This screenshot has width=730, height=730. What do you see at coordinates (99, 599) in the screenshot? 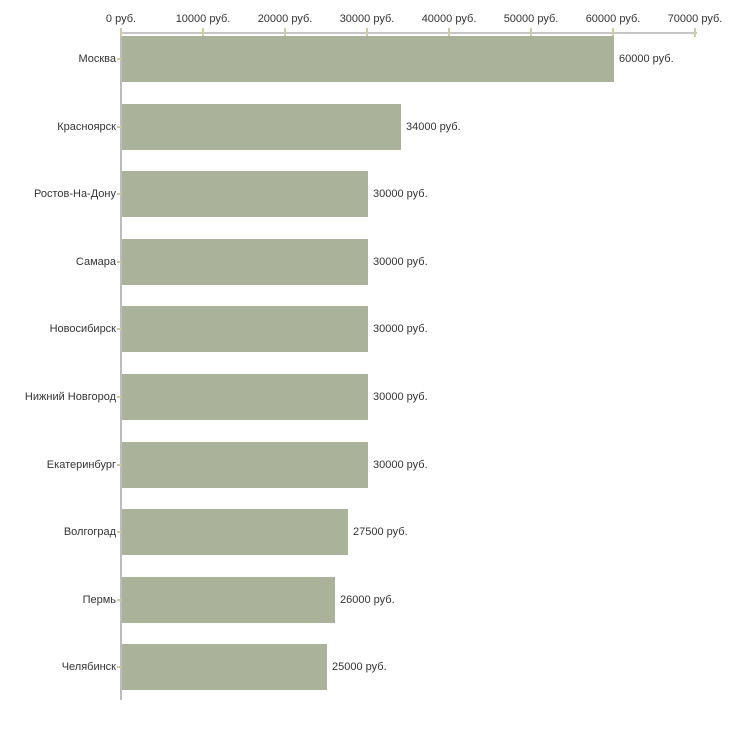
I see `category-label: Пермь` at bounding box center [99, 599].